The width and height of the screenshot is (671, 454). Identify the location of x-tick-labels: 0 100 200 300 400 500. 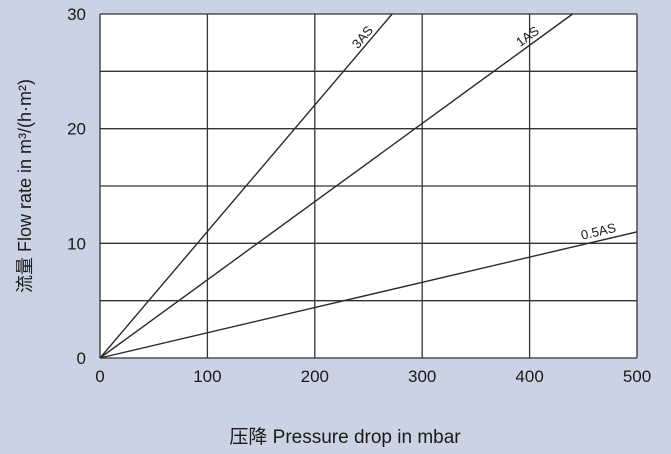
(373, 376).